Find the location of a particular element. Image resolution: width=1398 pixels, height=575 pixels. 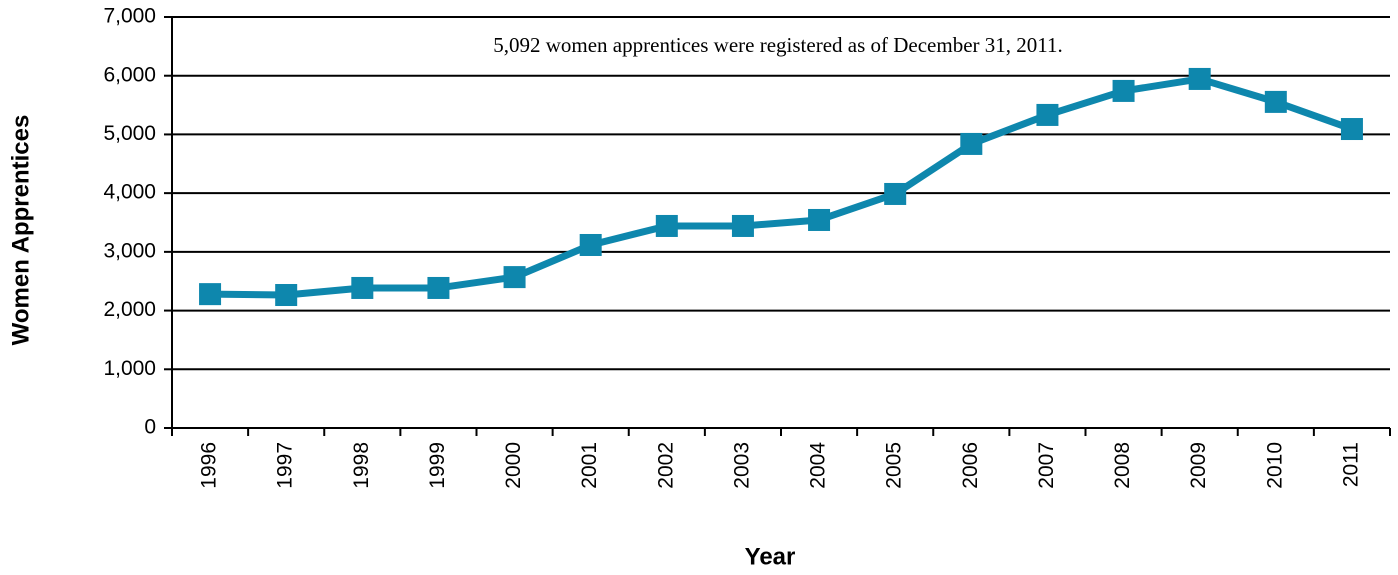

x-tick-label: 2011 is located at coordinates (1350, 464).